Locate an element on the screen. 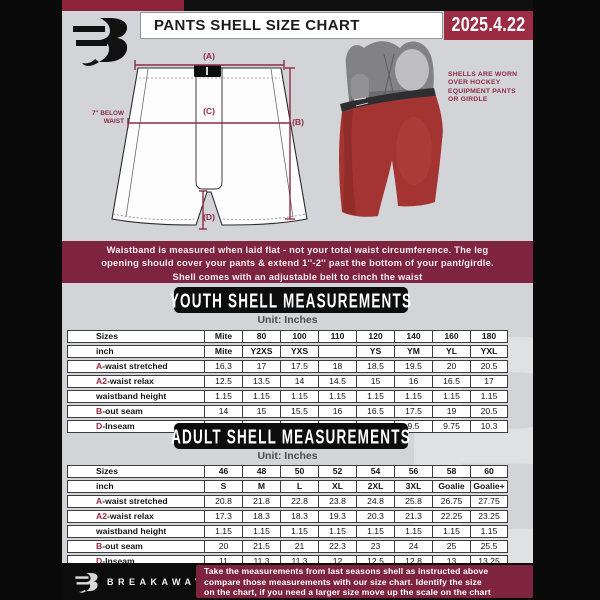 Image resolution: width=600 pixels, height=600 pixels. value-cell: XL is located at coordinates (337, 486).